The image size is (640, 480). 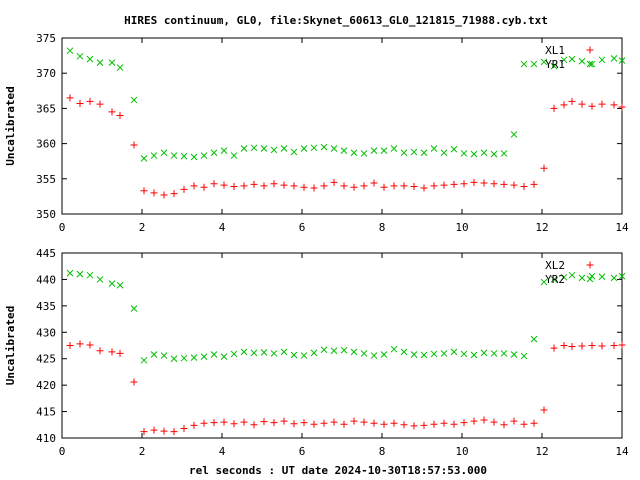 What do you see at coordinates (46, 359) in the screenshot?
I see `y-tick-label: 425` at bounding box center [46, 359].